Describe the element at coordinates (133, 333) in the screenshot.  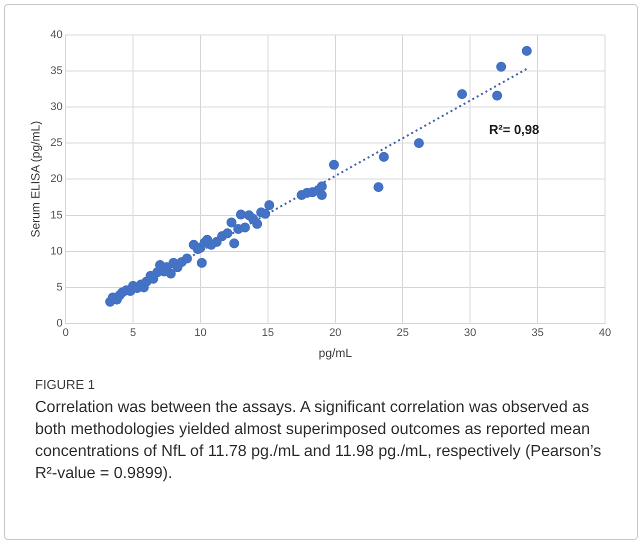
I see `x-tick-label: 5` at that location.